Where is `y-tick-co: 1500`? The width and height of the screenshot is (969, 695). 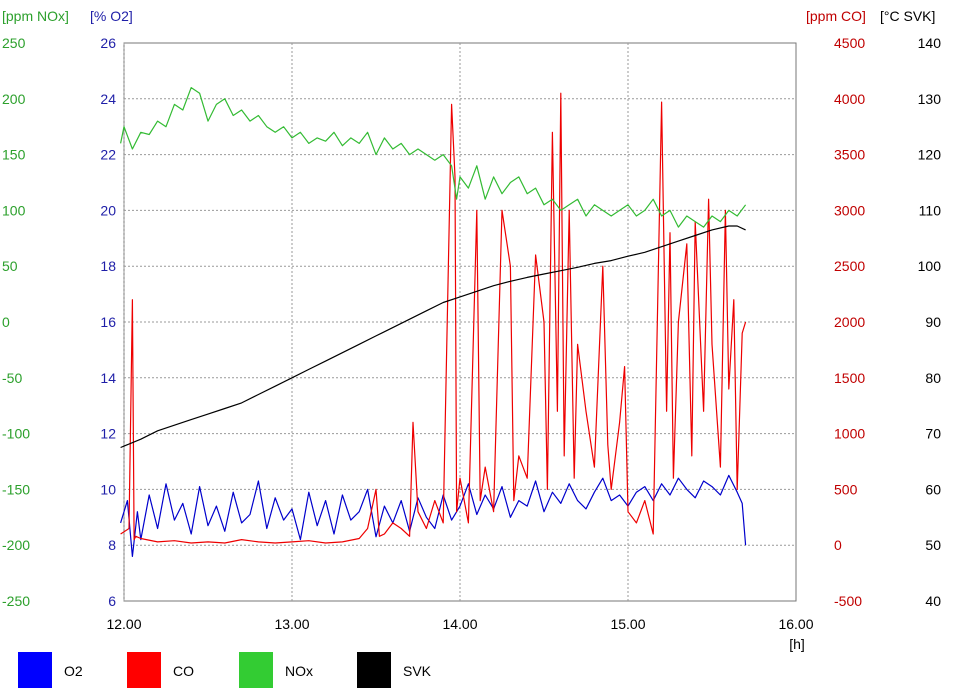
y-tick-co: 1500 is located at coordinates (849, 378).